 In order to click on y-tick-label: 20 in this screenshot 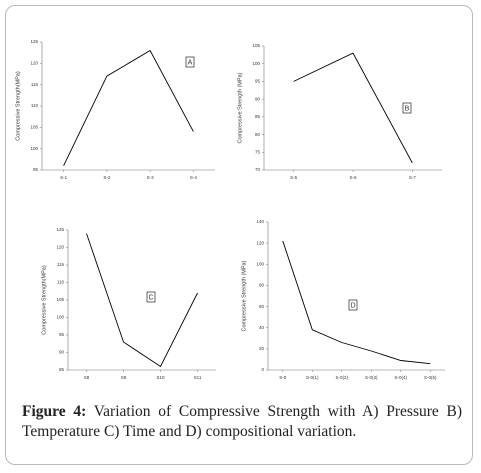, I will do `click(262, 348)`.